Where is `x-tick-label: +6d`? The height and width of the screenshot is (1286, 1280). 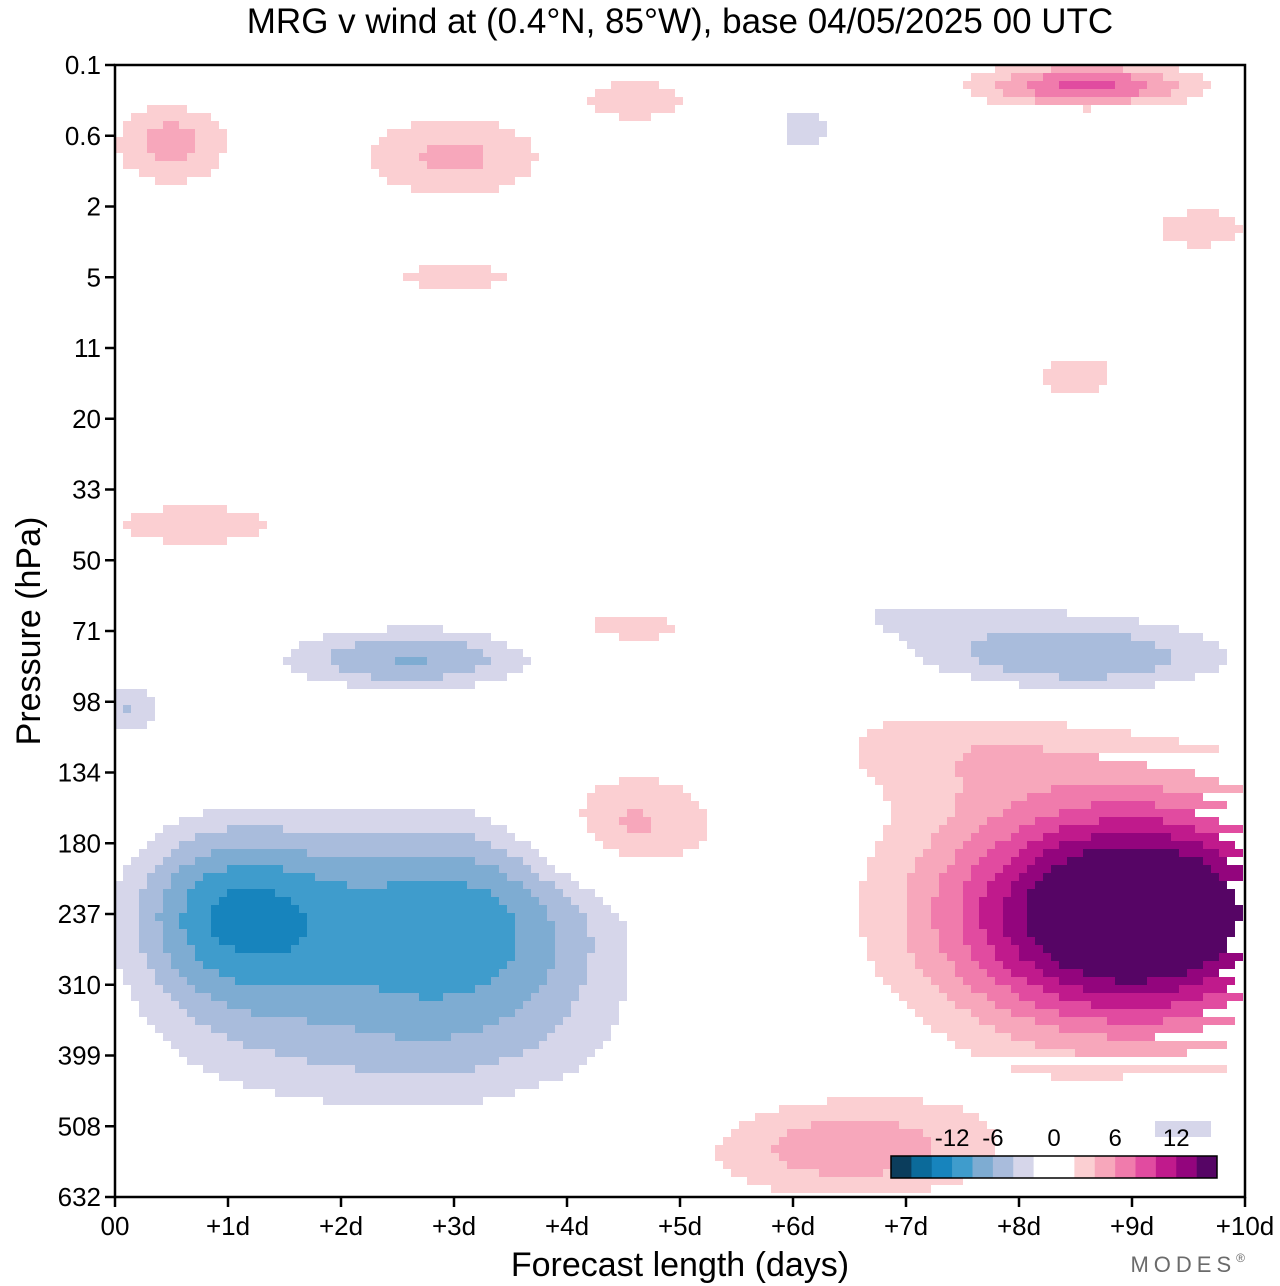
x-tick-label: +6d is located at coordinates (793, 1226).